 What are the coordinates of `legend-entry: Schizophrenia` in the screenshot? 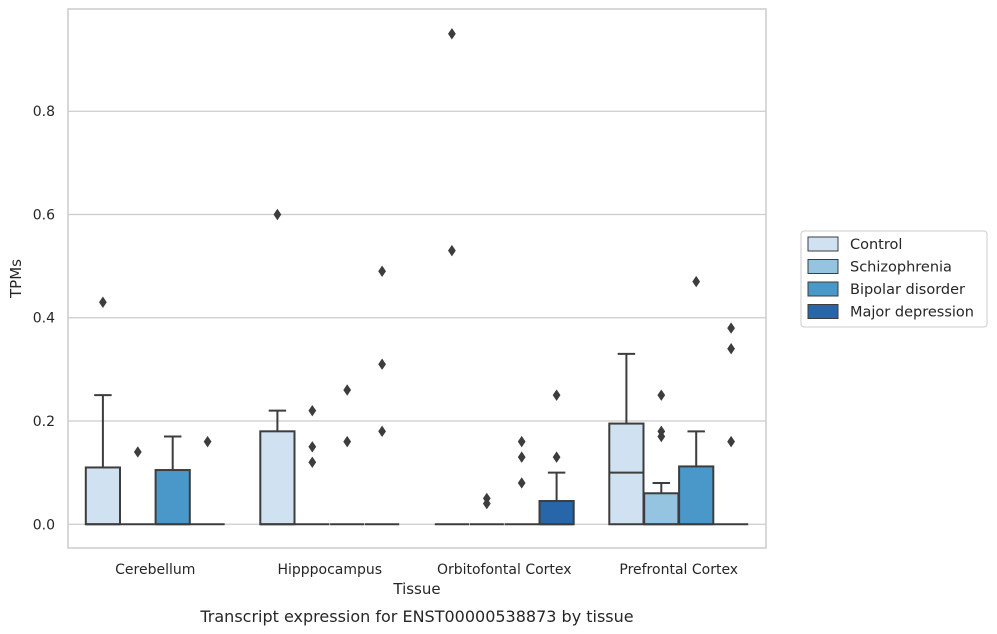 It's located at (901, 268).